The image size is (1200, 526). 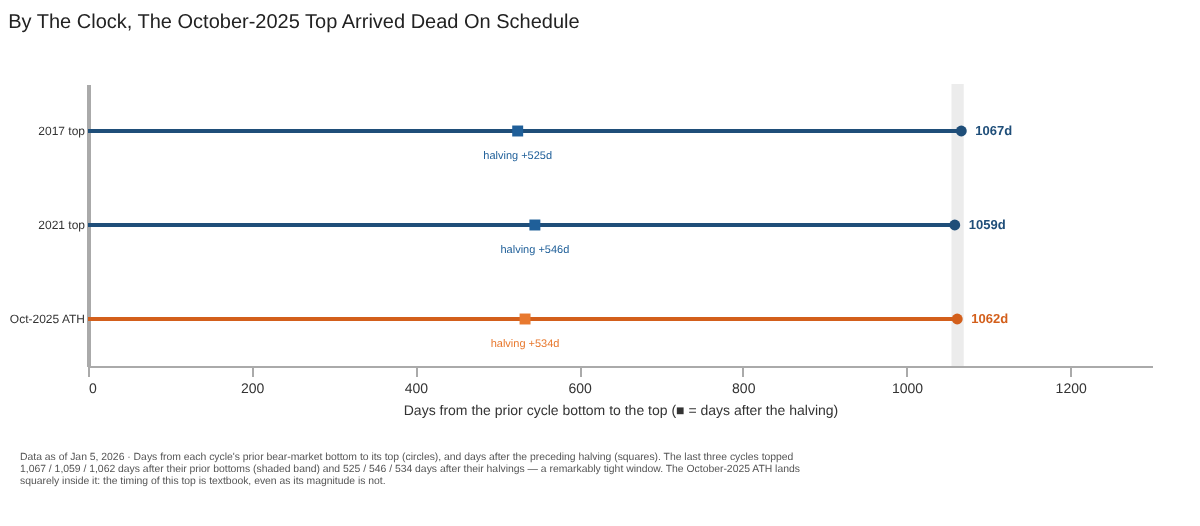 What do you see at coordinates (294, 23) in the screenshot?
I see `chart-title: By The Clock, The October-2025 Top Arrived Dead On Schedule` at bounding box center [294, 23].